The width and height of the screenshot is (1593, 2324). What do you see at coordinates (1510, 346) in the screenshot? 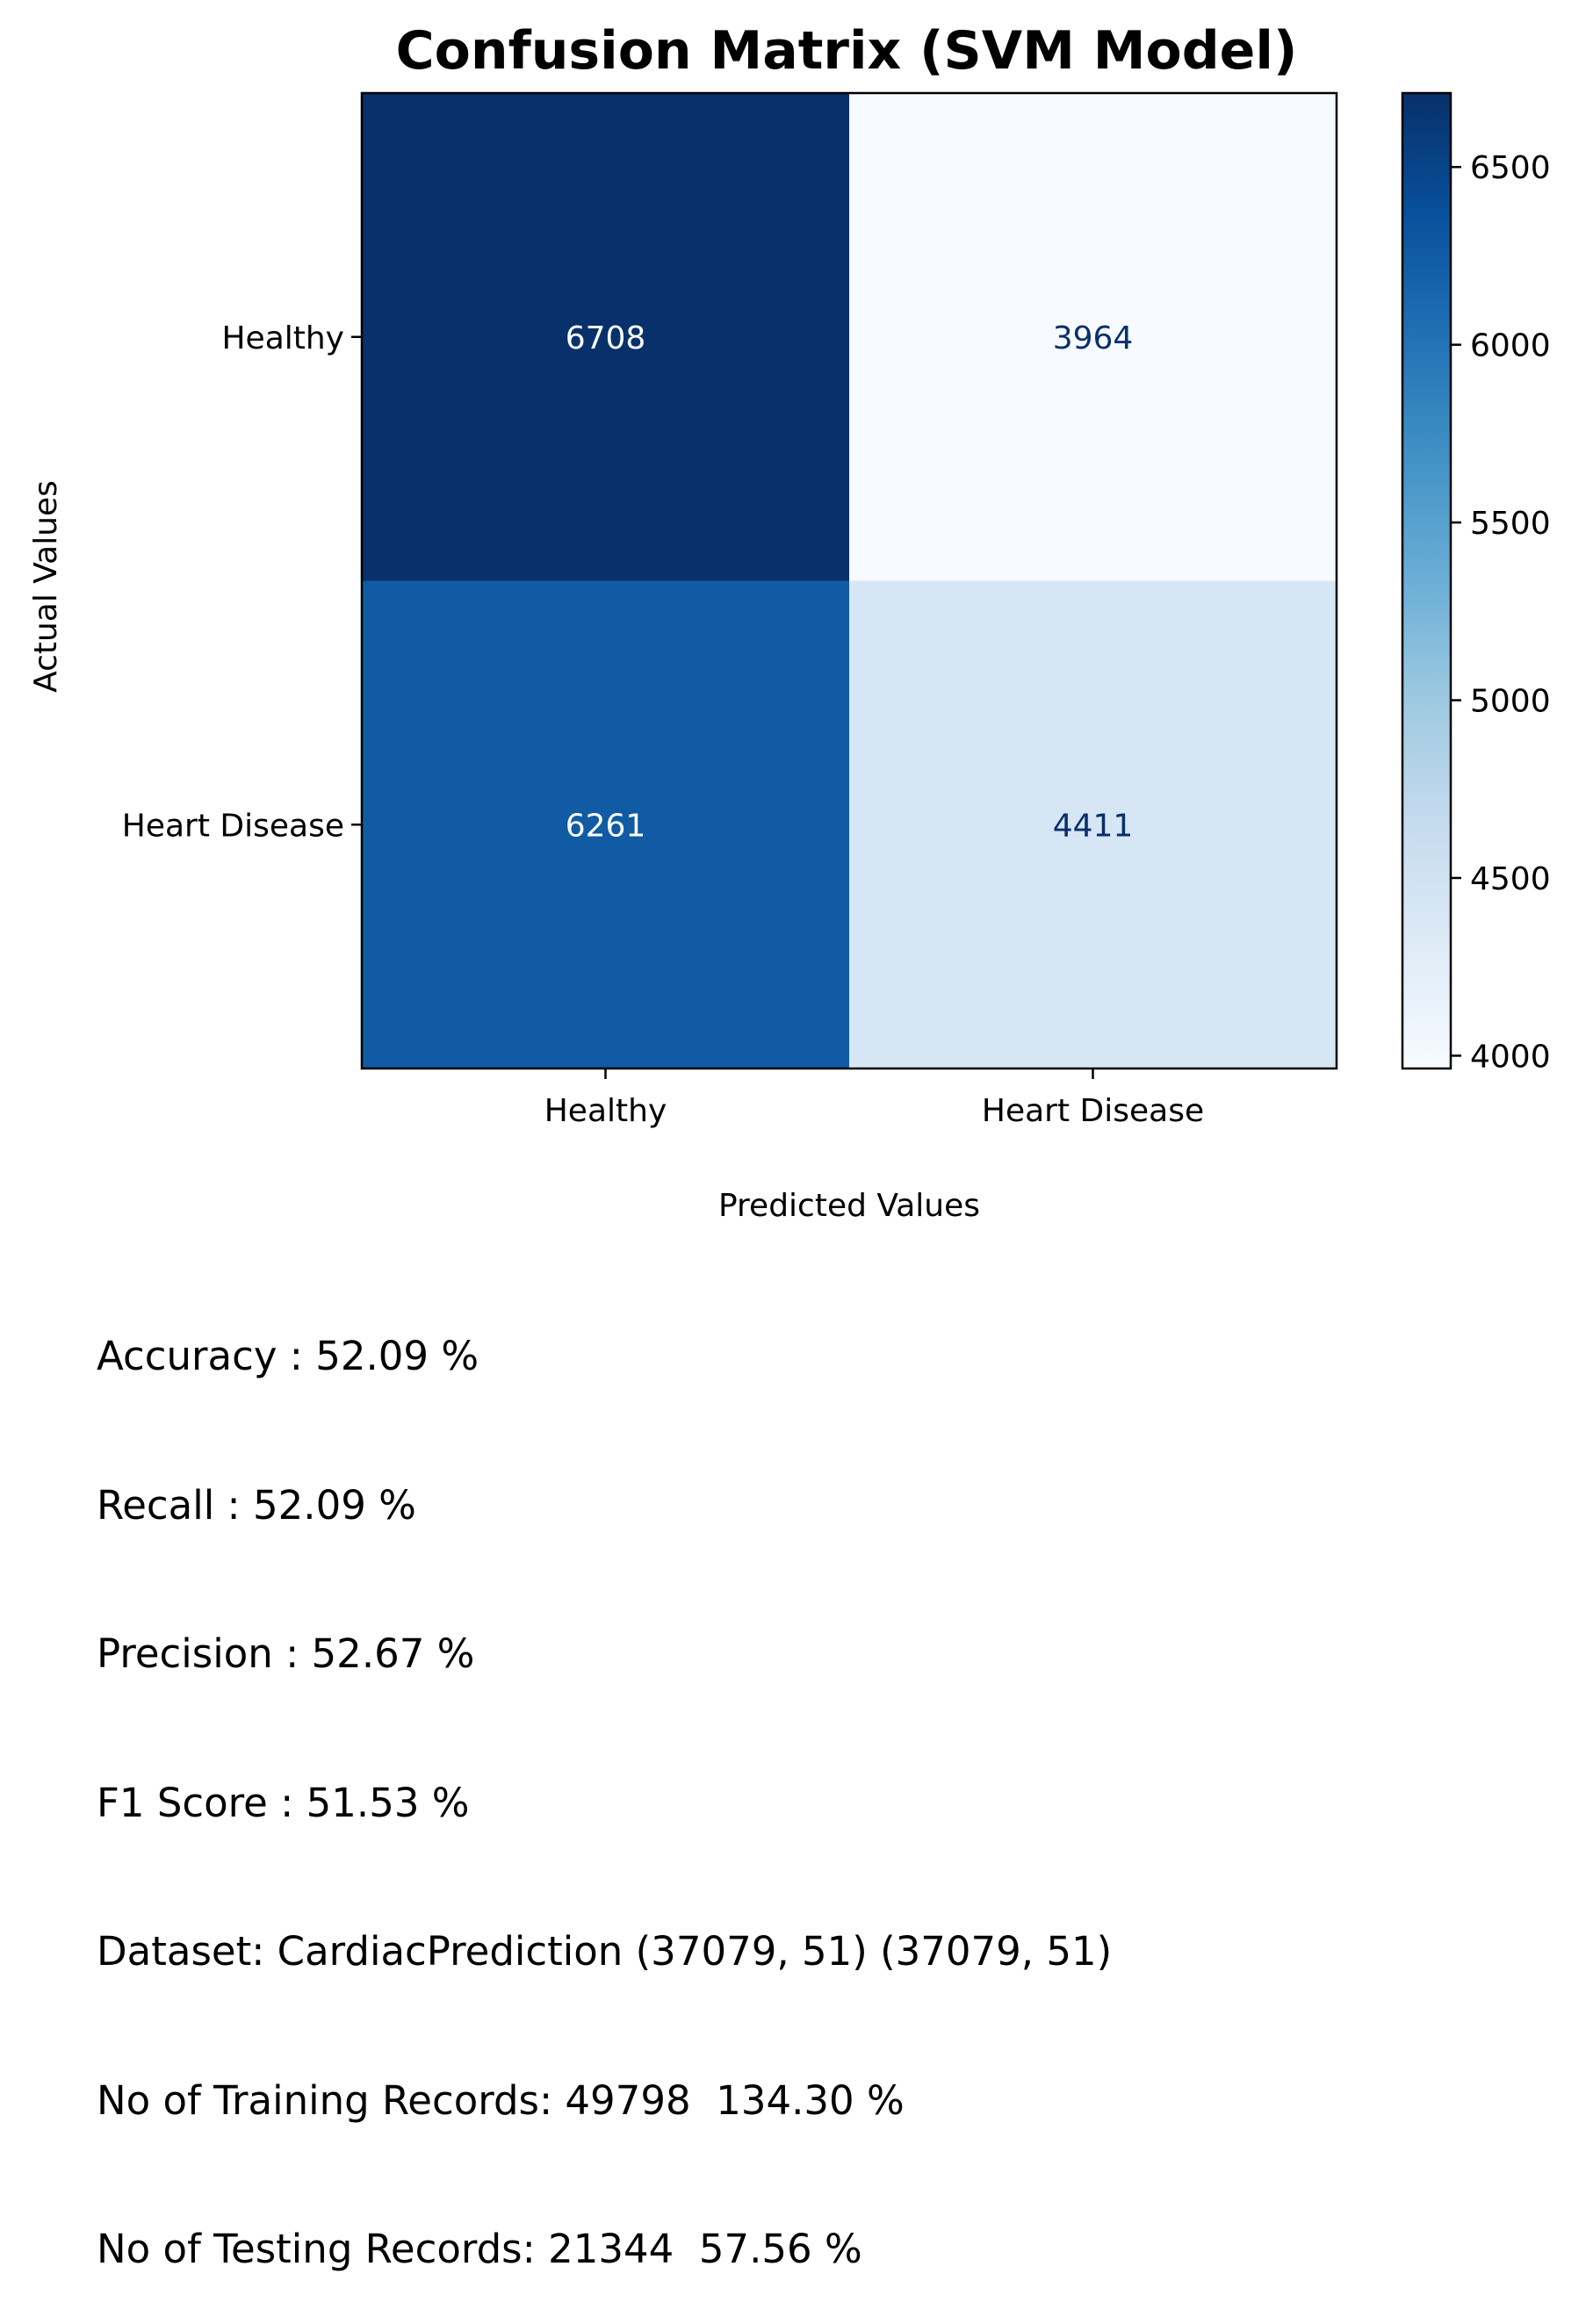
I see `colorbar-tick-label: 6000` at bounding box center [1510, 346].